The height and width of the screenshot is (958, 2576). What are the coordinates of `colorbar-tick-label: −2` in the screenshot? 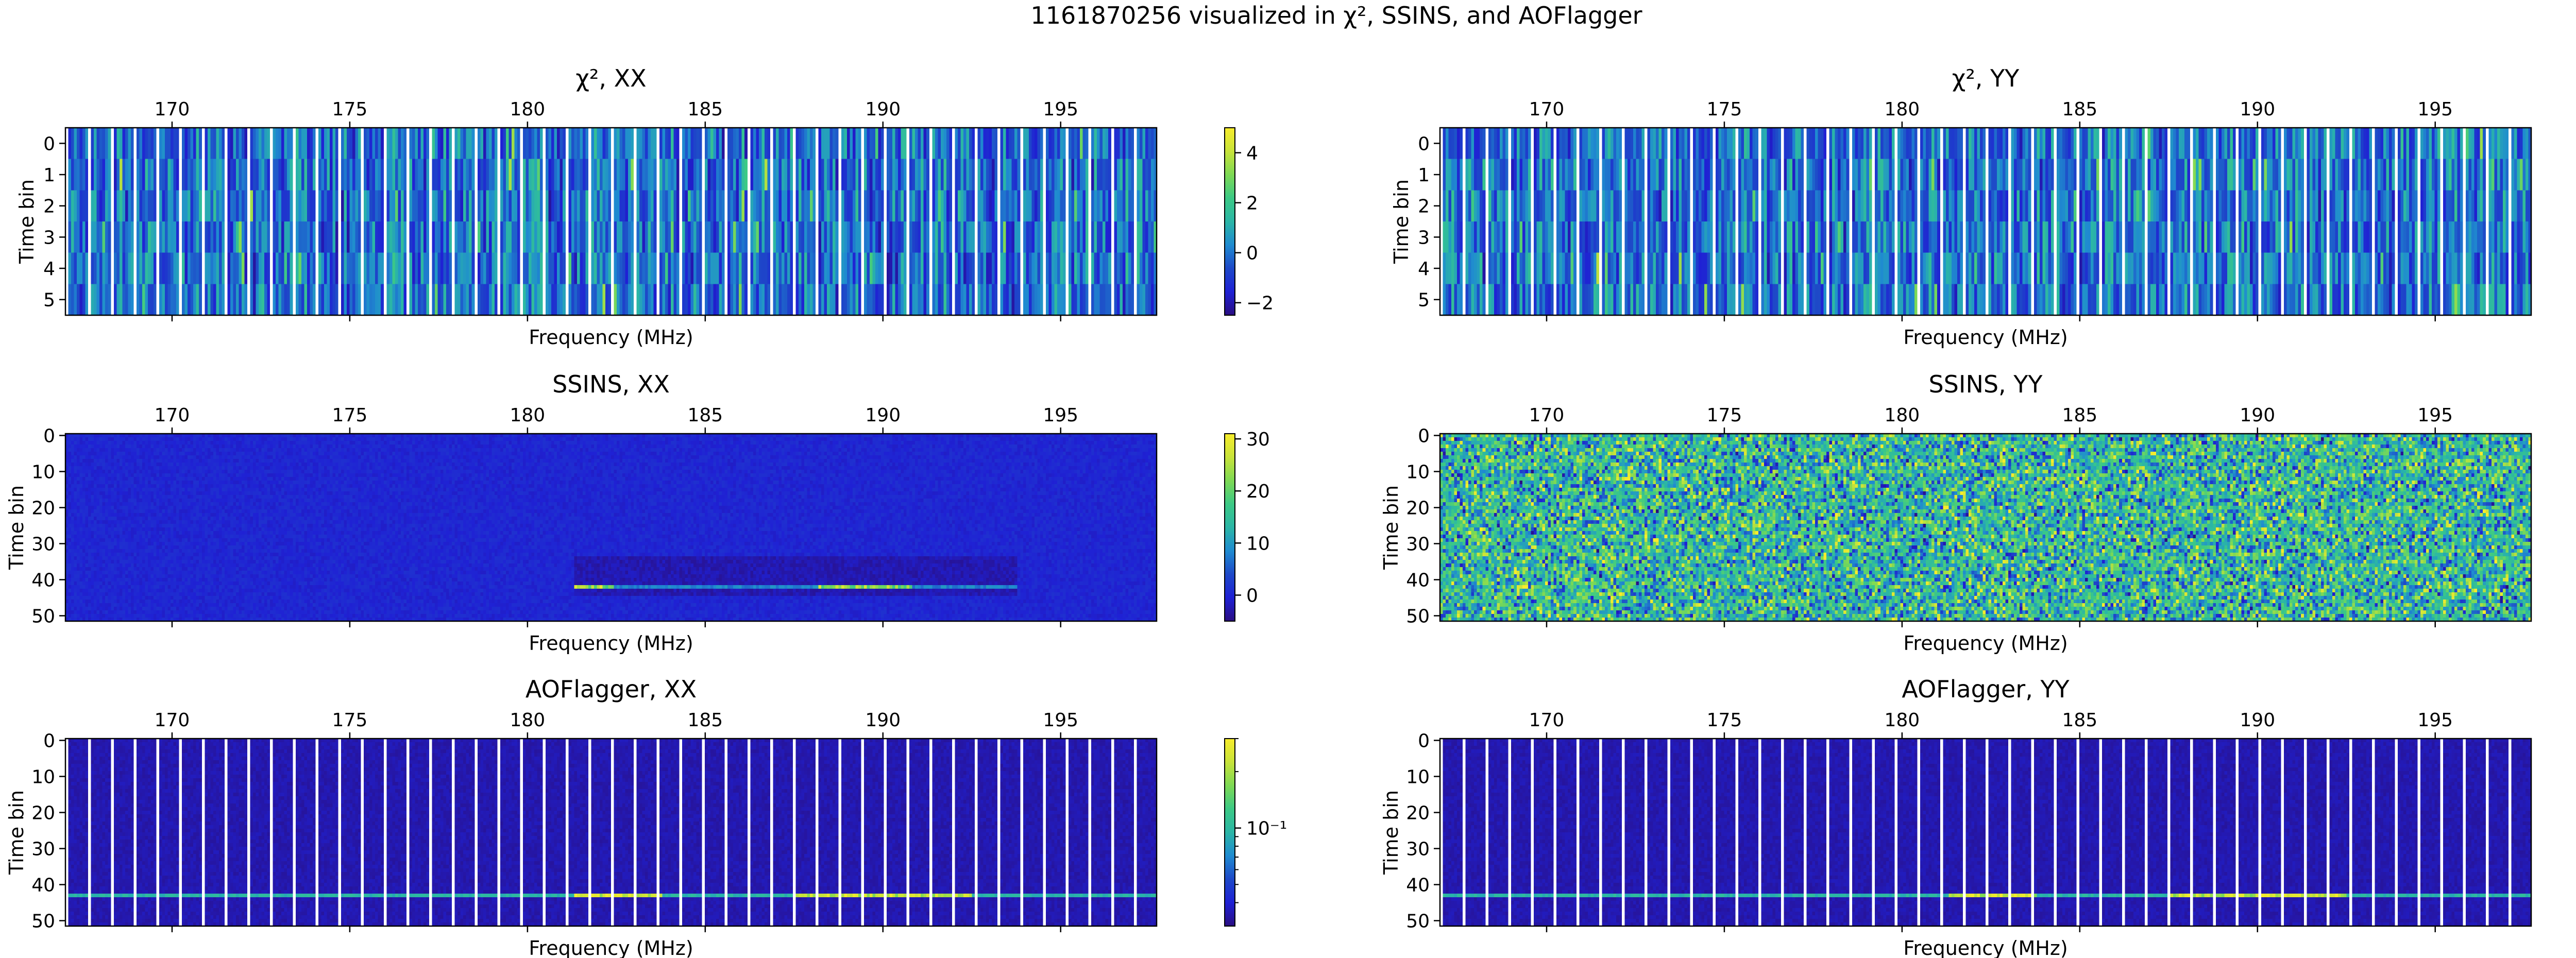 It's located at (1260, 303).